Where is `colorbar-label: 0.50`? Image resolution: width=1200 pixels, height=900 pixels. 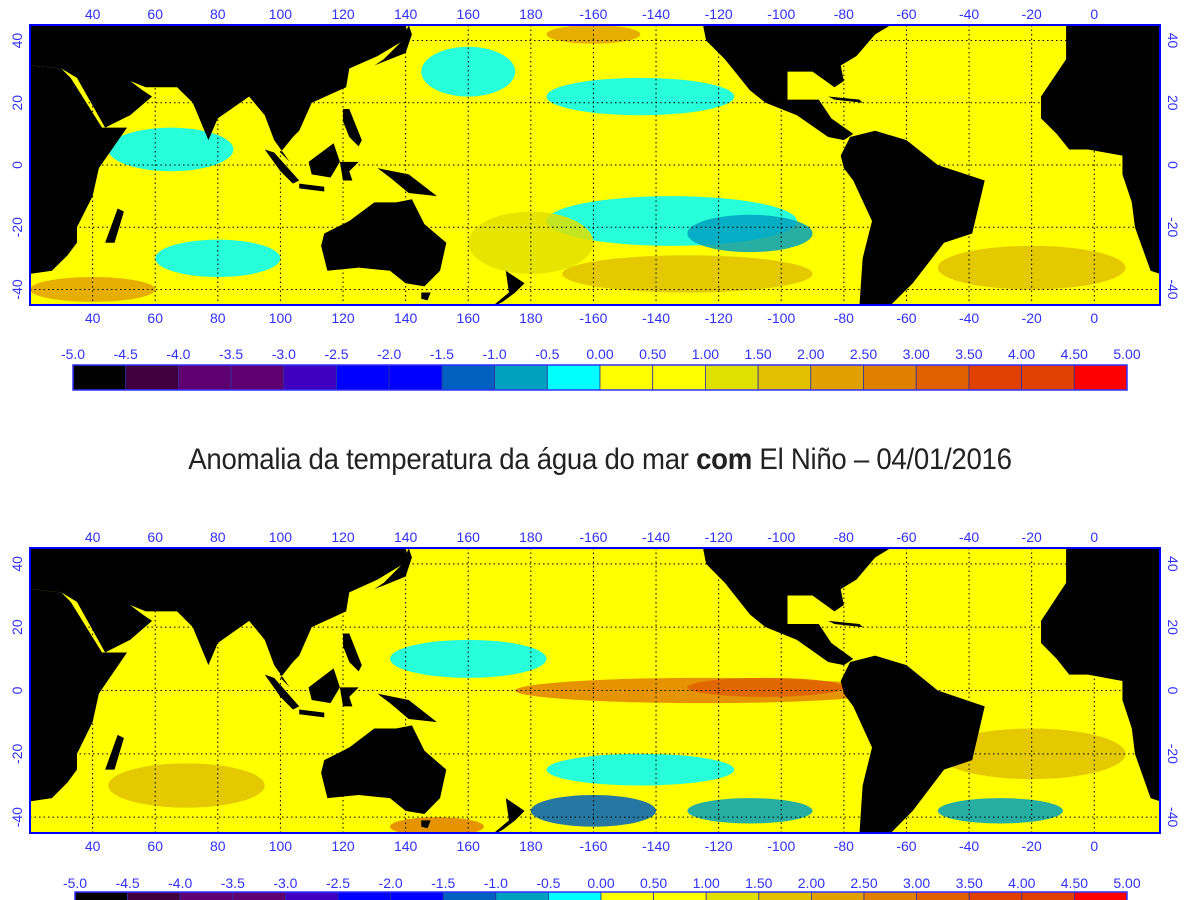 colorbar-label: 0.50 is located at coordinates (652, 354).